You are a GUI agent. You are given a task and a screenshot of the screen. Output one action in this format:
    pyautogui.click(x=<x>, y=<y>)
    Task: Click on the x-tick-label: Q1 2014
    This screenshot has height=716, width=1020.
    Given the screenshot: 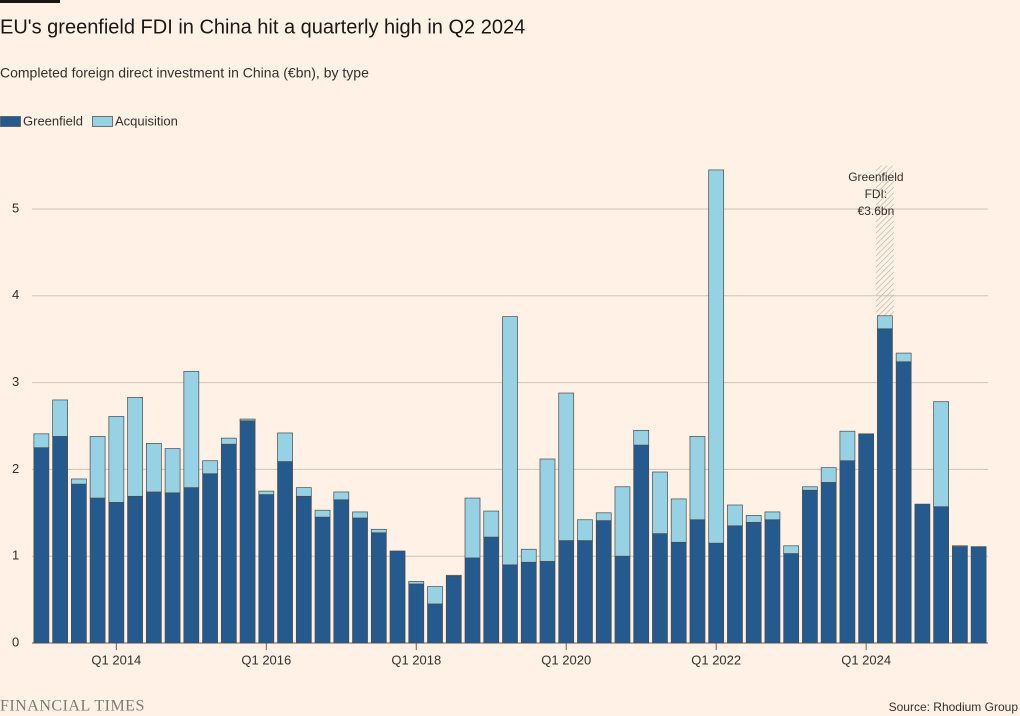 What is the action you would take?
    pyautogui.click(x=116, y=659)
    